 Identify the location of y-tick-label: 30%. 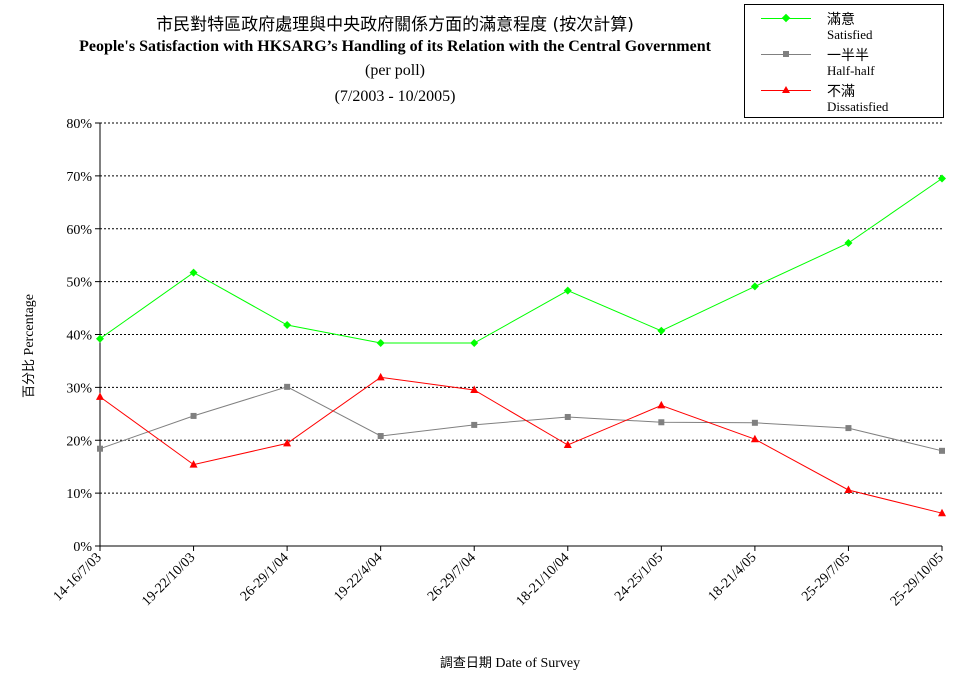
(79, 388).